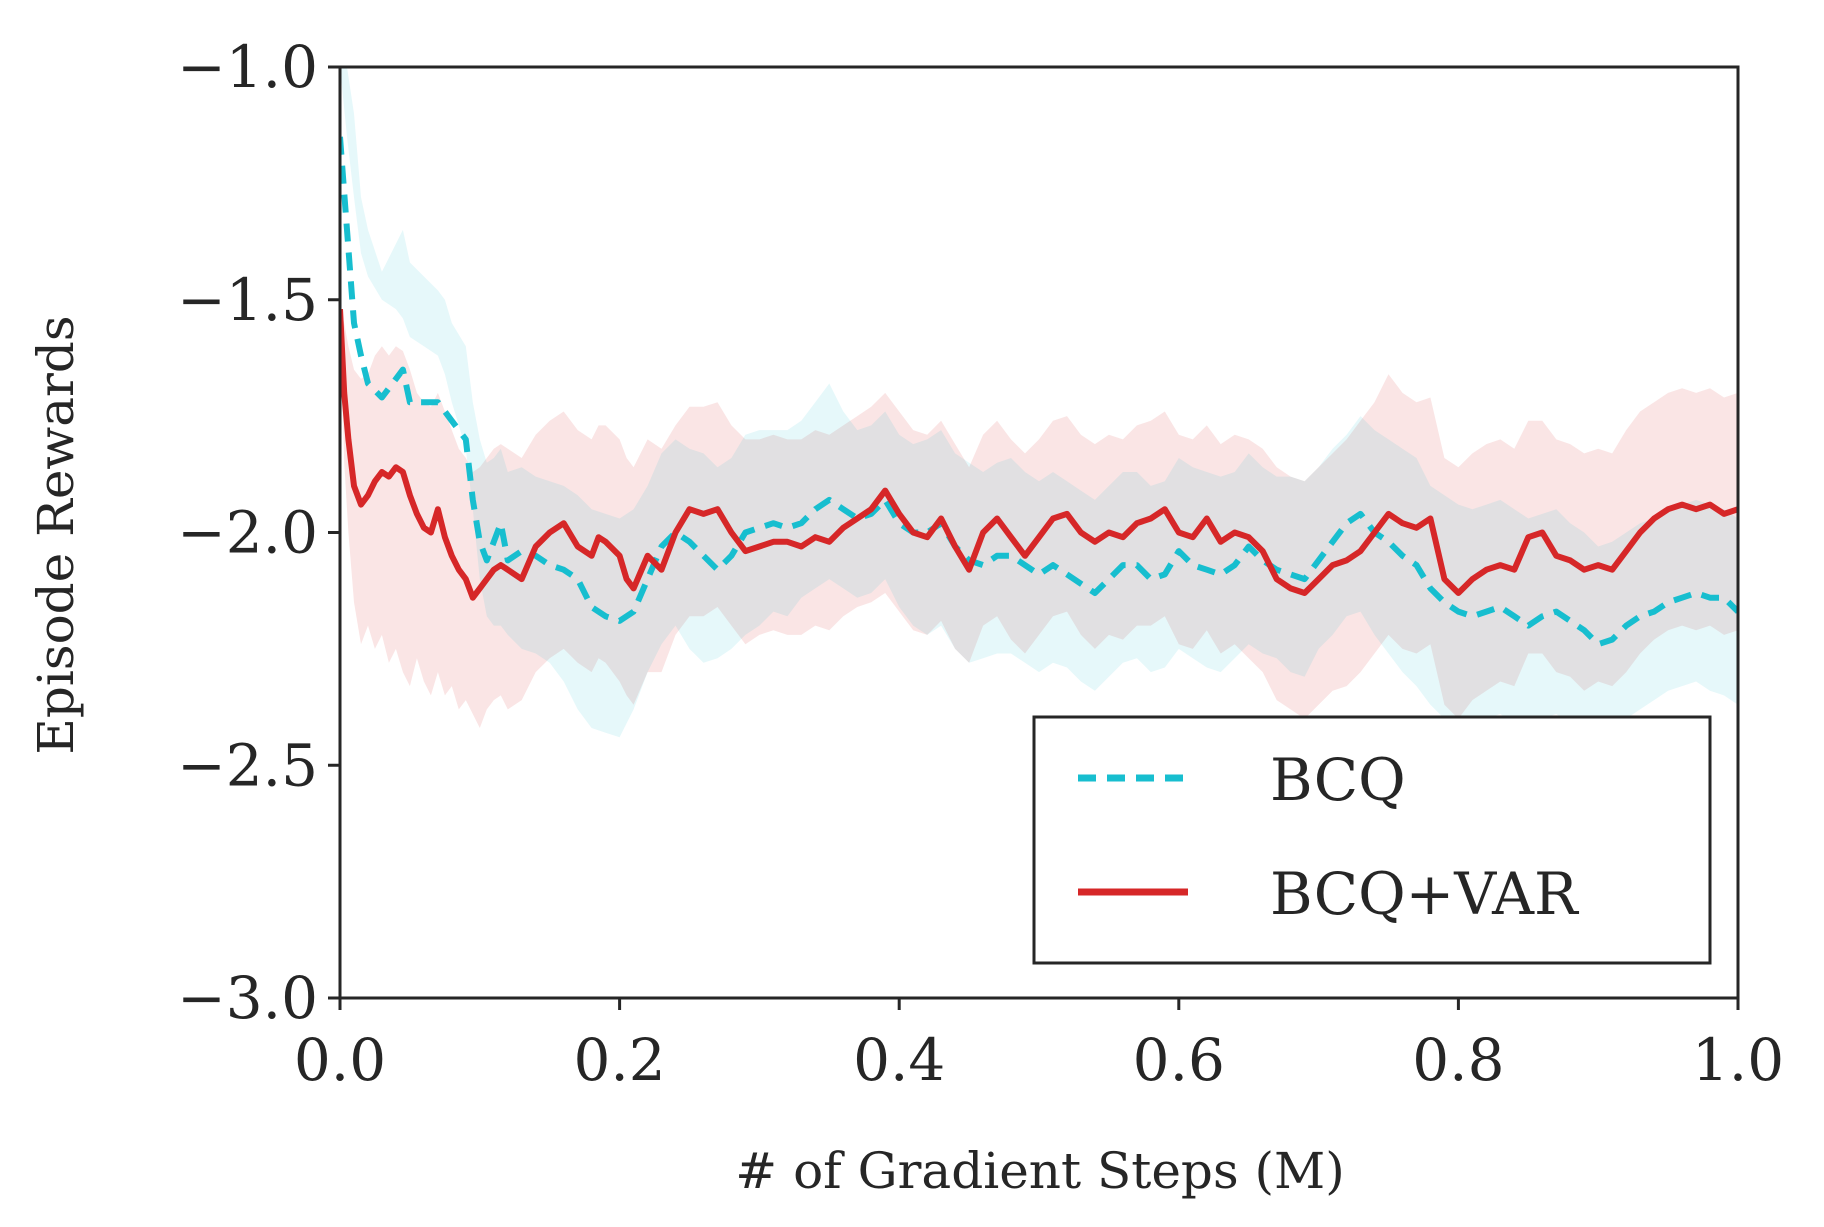  I want to click on y-tick-label: −1.5, so click(247, 300).